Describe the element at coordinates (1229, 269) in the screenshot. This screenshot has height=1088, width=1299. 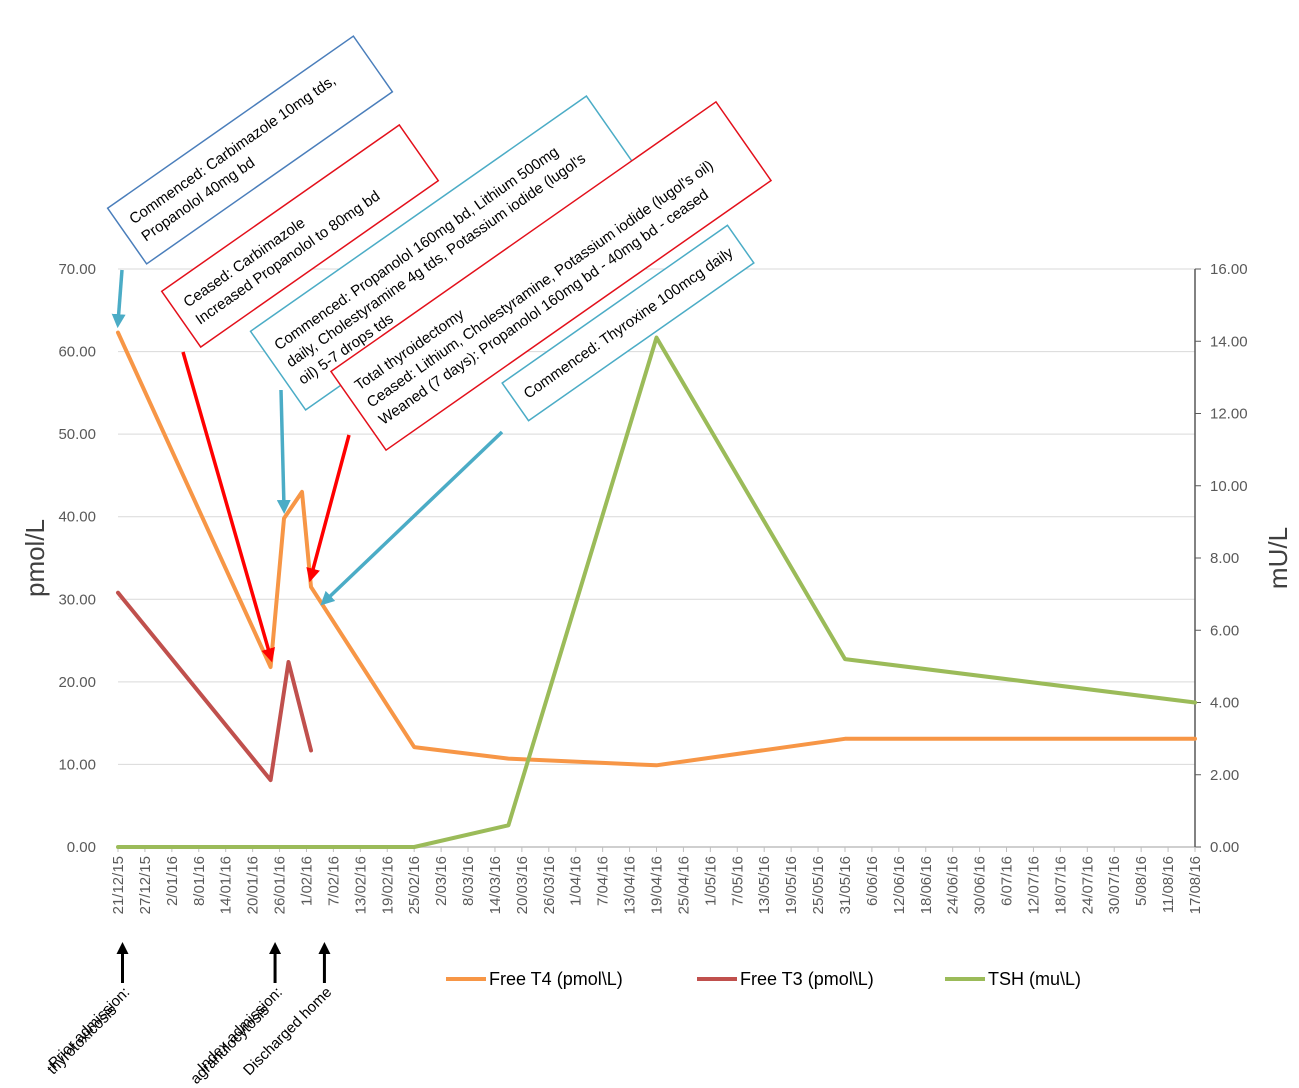
I see `right-tick-label: 16.00` at that location.